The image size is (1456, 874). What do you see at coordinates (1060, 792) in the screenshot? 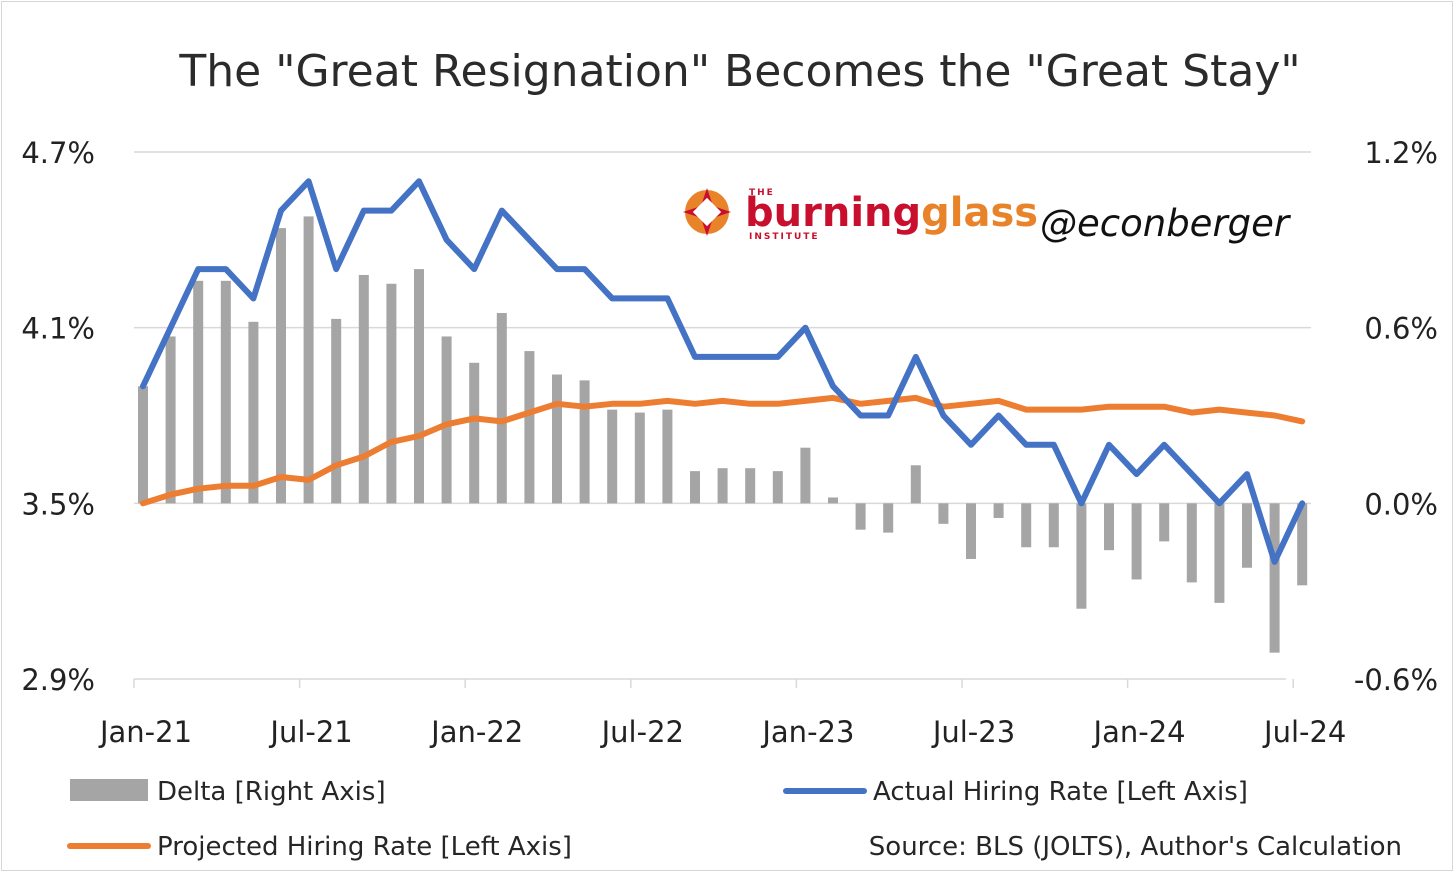
I see `legend-label-actual: Actual Hiring Rate [Left Axis]` at bounding box center [1060, 792].